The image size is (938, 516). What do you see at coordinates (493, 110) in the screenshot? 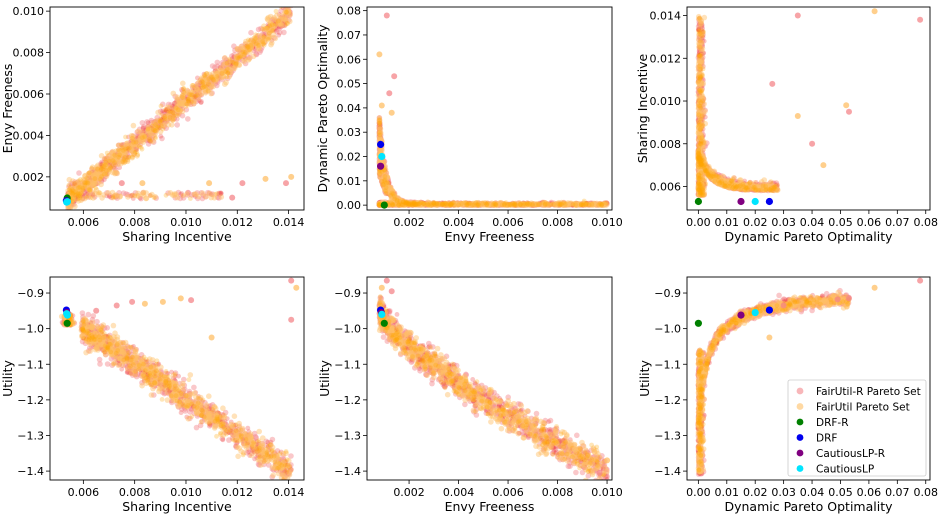
I see `plot-area` at bounding box center [493, 110].